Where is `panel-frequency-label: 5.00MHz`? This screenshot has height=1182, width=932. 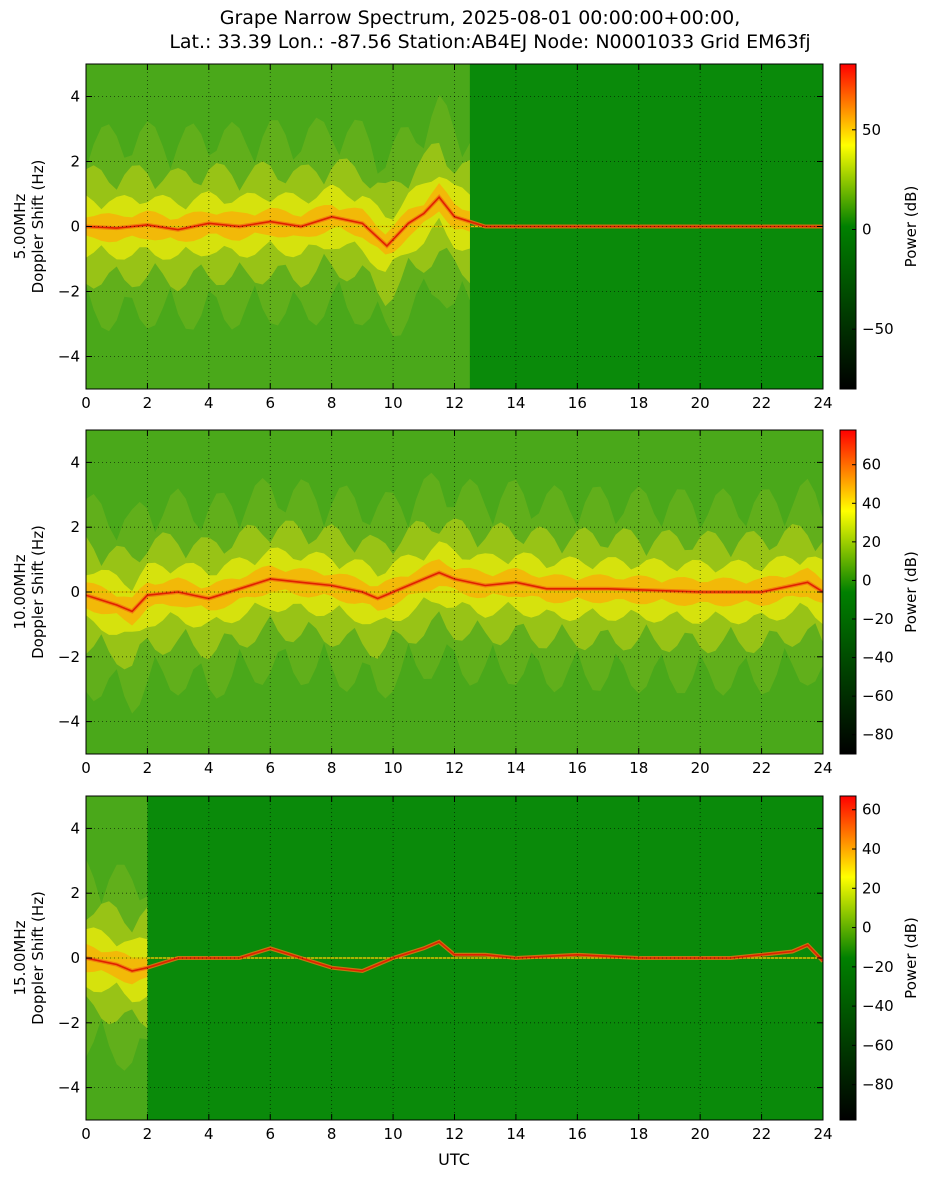 panel-frequency-label: 5.00MHz is located at coordinates (20, 227).